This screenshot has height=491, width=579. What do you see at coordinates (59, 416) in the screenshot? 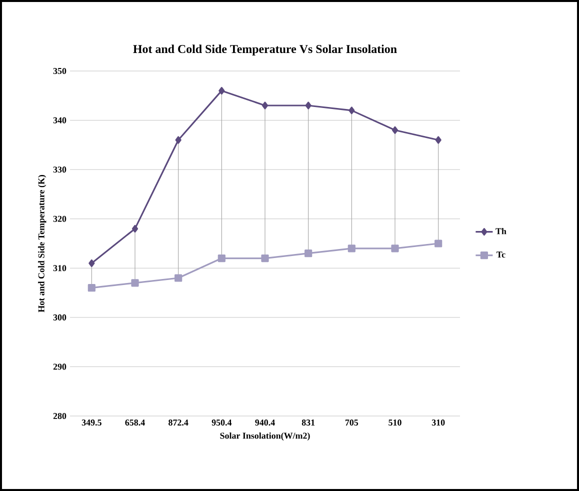
I see `y-tick-label: 280` at bounding box center [59, 416].